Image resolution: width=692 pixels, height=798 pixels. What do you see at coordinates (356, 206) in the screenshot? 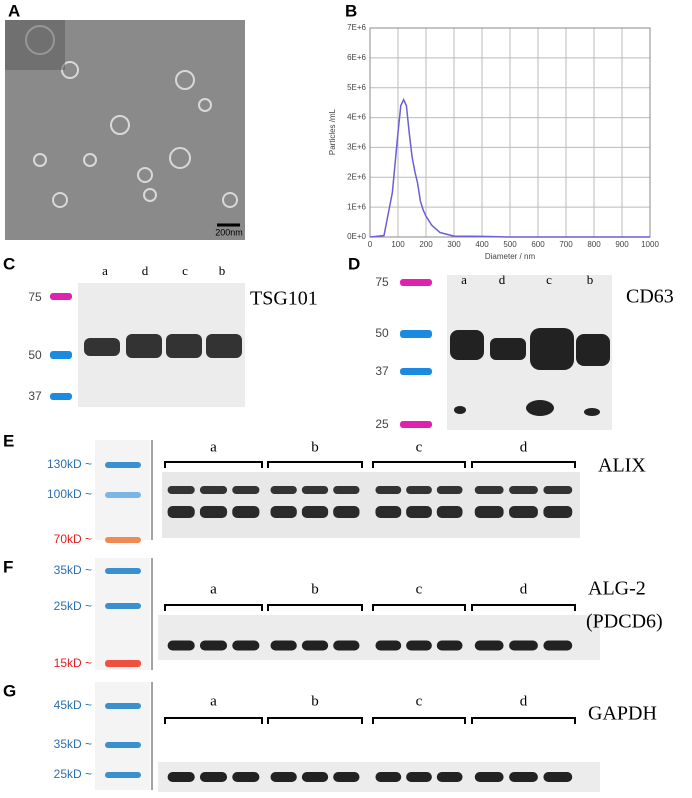
I see `y-tick-label: 1E+6` at bounding box center [356, 206].